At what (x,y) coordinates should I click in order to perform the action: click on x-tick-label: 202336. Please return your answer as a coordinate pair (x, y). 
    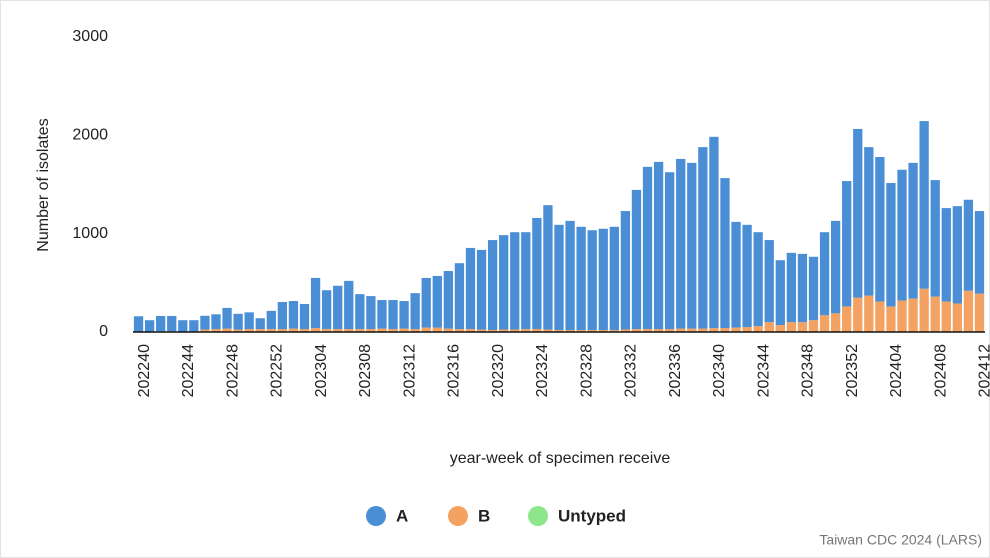
    Looking at the image, I should click on (675, 370).